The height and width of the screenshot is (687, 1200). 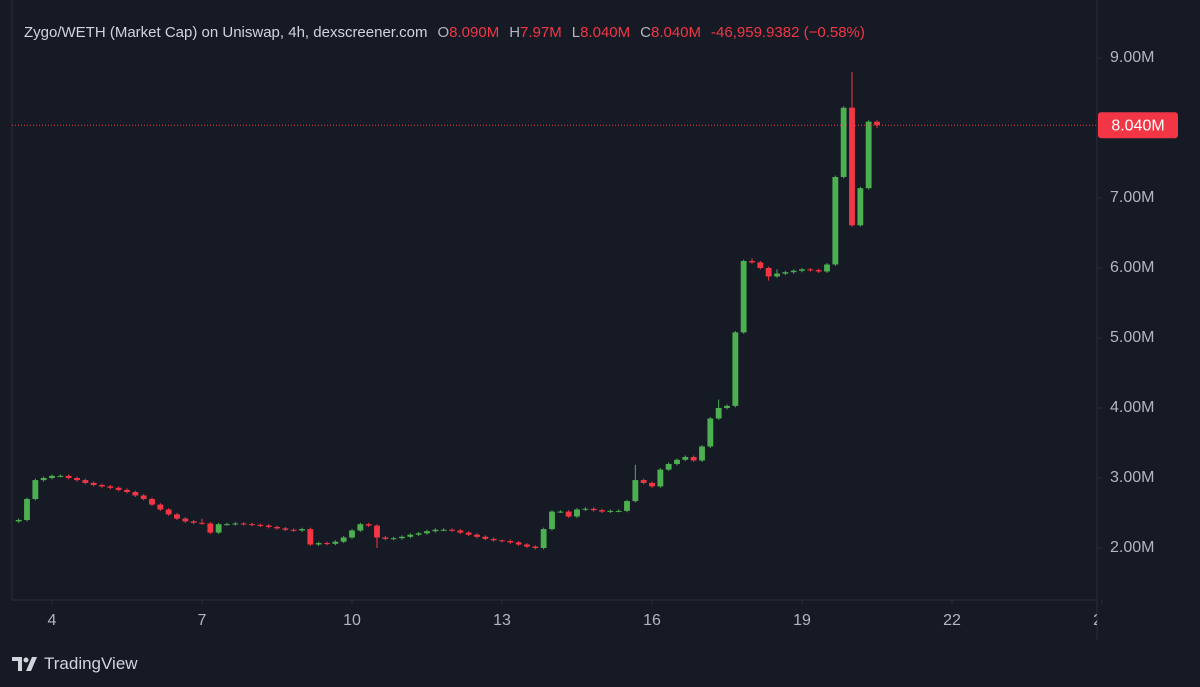 What do you see at coordinates (579, 620) in the screenshot?
I see `x-axis-labels: 4 7 10 13 16 19 22 25` at bounding box center [579, 620].